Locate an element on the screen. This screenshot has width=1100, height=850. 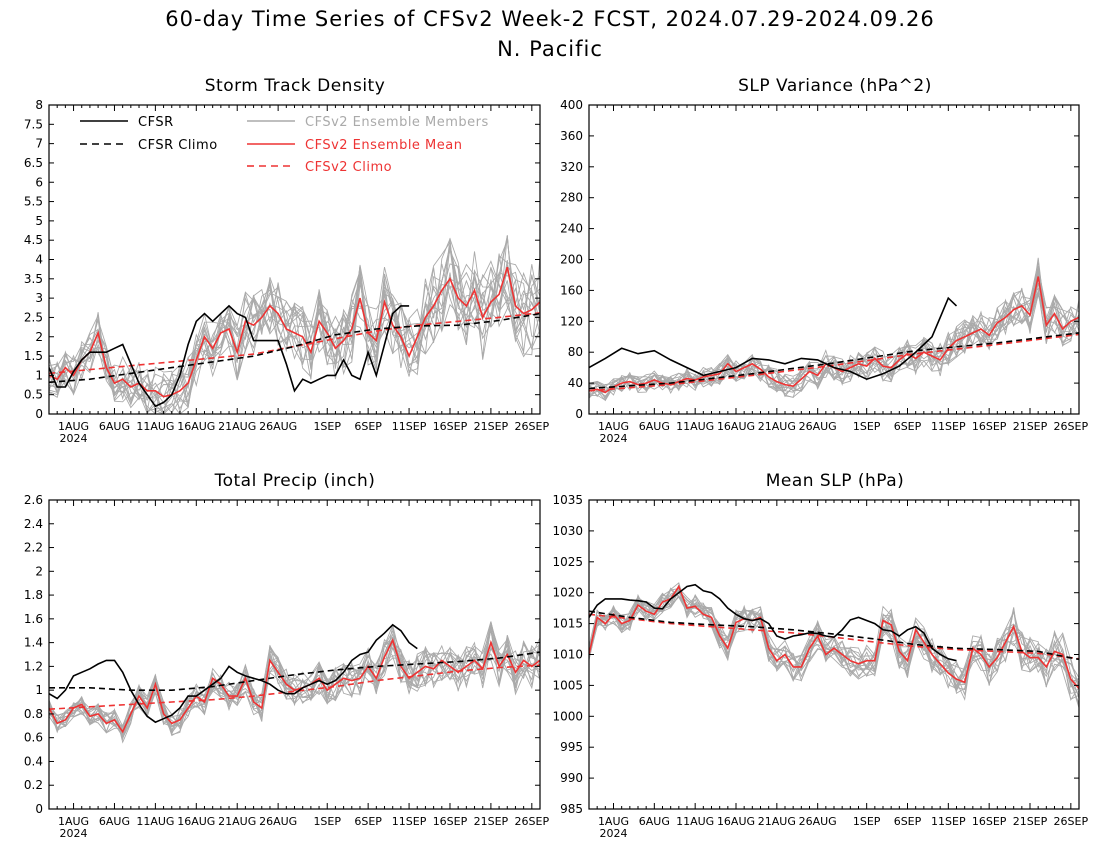
legend-label-cfsr-climo: CFSR Climo is located at coordinates (178, 145).